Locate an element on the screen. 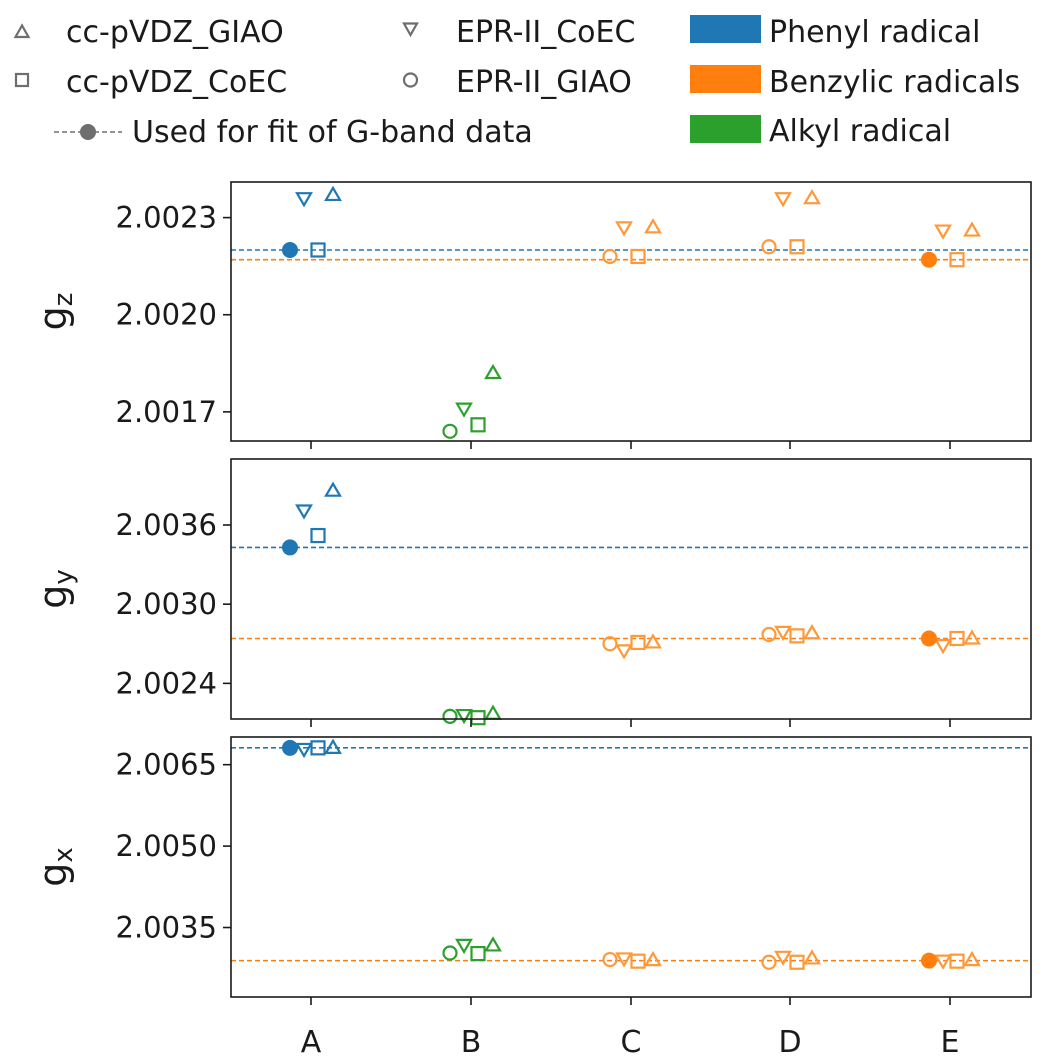  legend-entry-benzylic: Benzylic radicals is located at coordinates (855, 82).